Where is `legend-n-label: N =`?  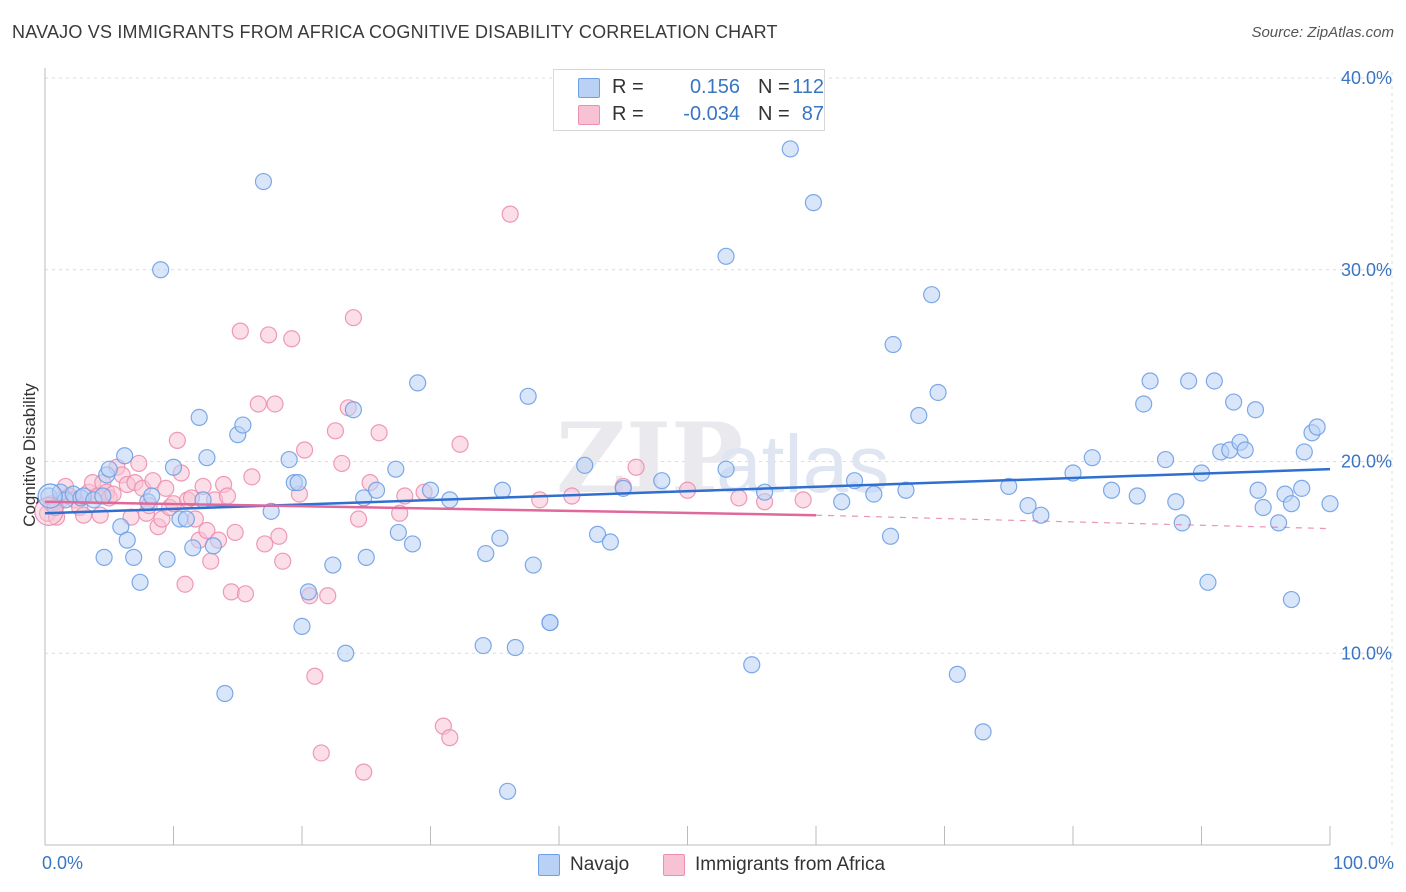 legend-n-label: N = is located at coordinates (774, 114).